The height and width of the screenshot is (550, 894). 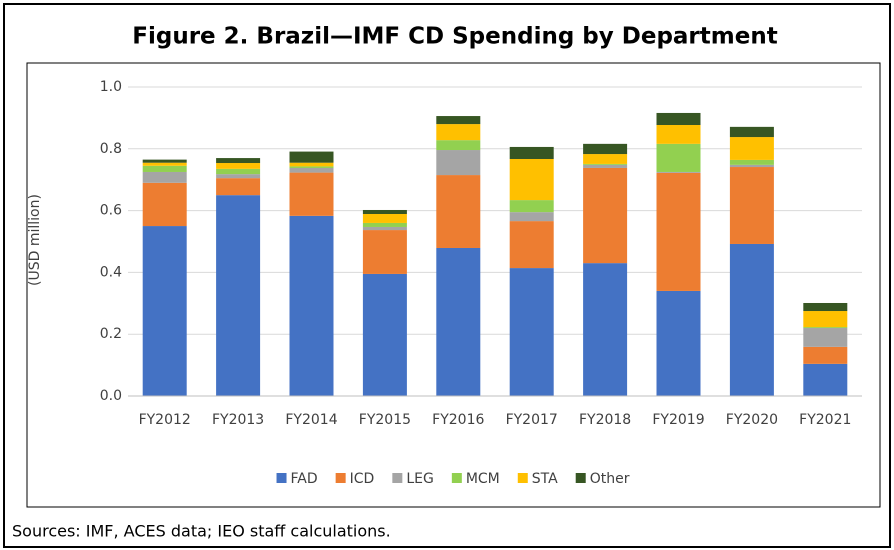 I want to click on legend-label: ICD, so click(x=362, y=479).